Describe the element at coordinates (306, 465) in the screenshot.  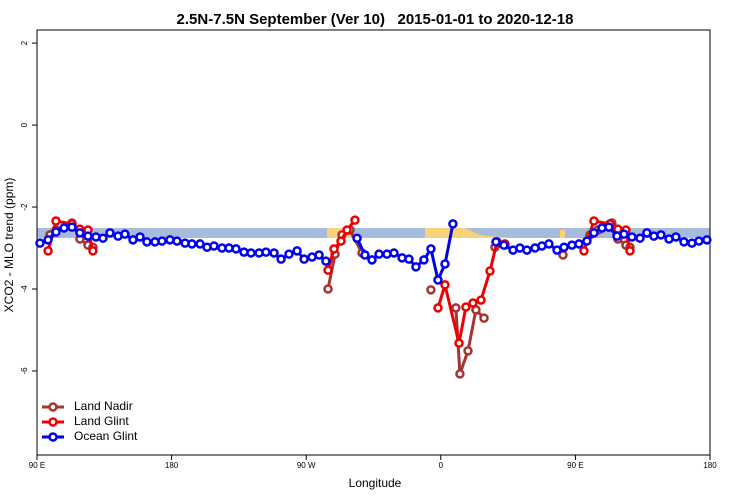
I see `x-tick-label: 90 W` at that location.